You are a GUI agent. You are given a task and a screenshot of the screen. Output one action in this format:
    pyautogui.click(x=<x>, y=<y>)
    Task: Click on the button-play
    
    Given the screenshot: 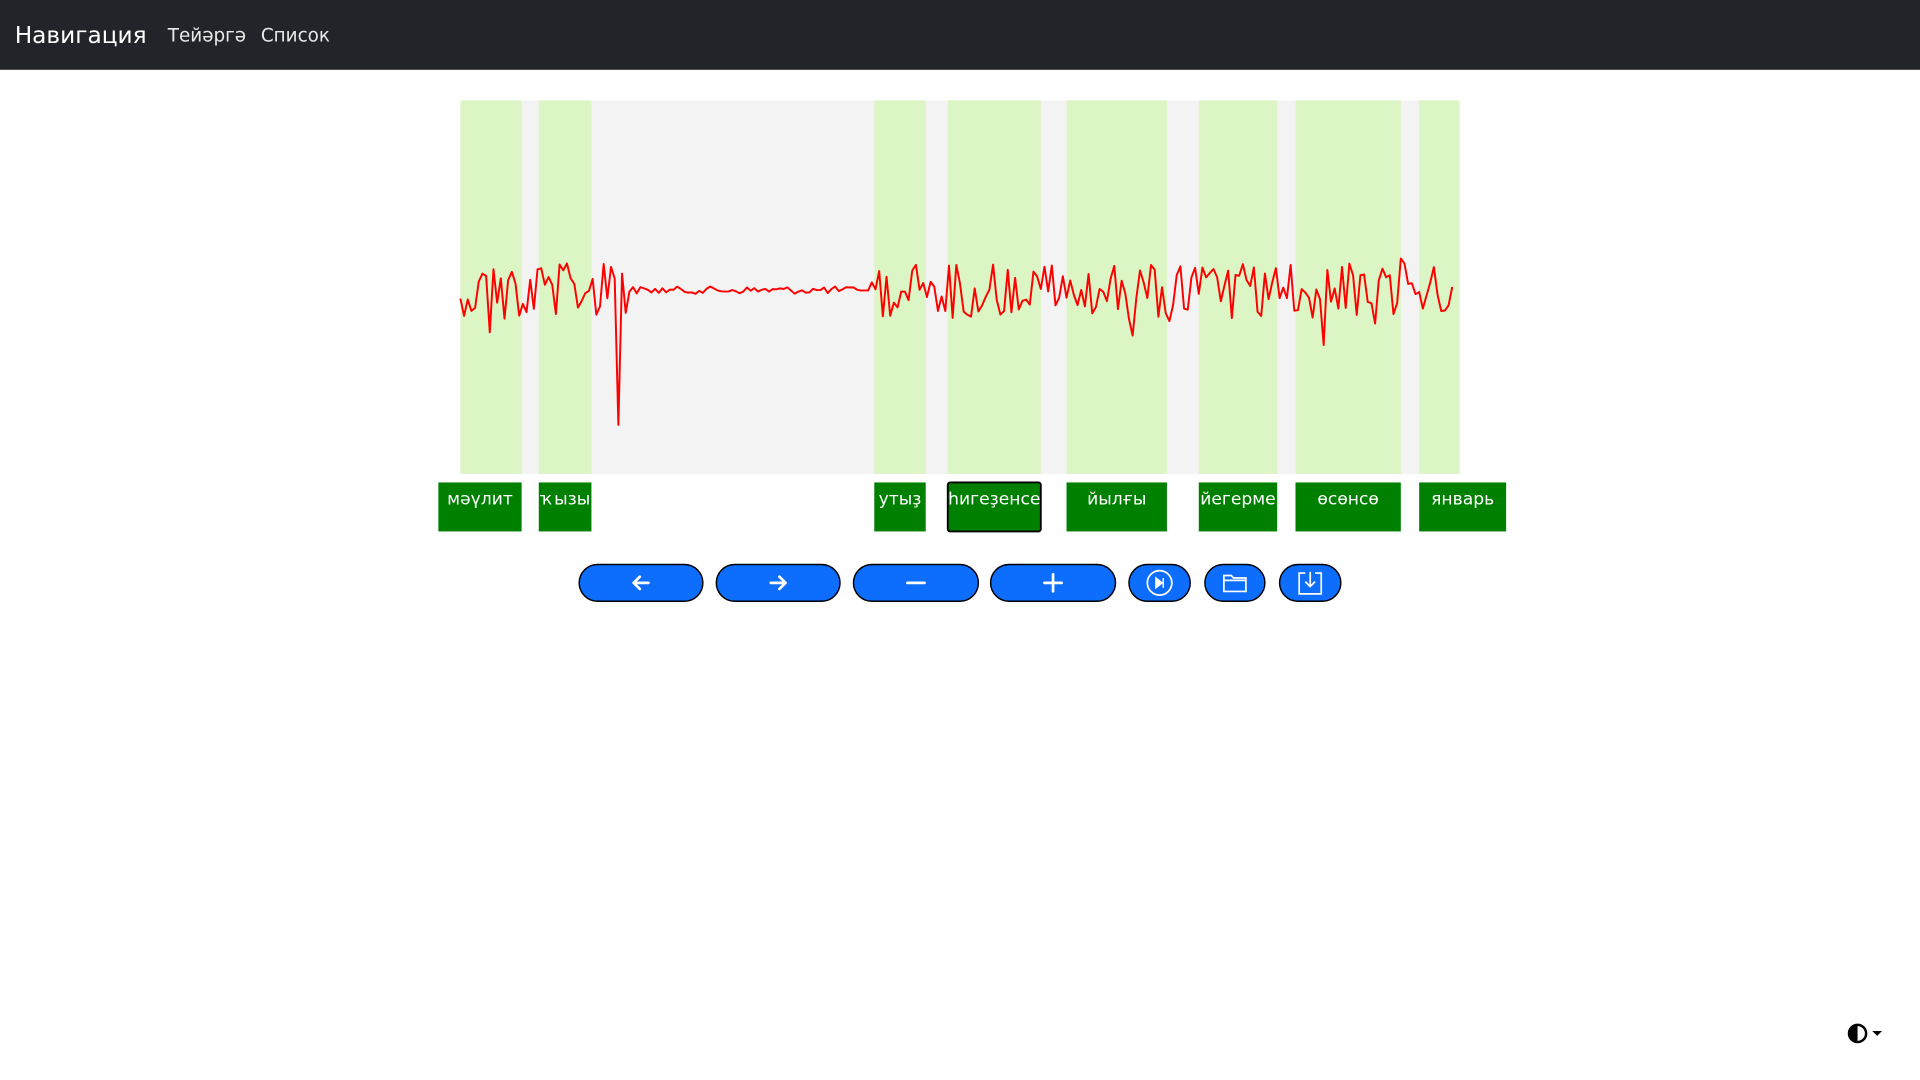 What is the action you would take?
    pyautogui.click(x=1159, y=582)
    